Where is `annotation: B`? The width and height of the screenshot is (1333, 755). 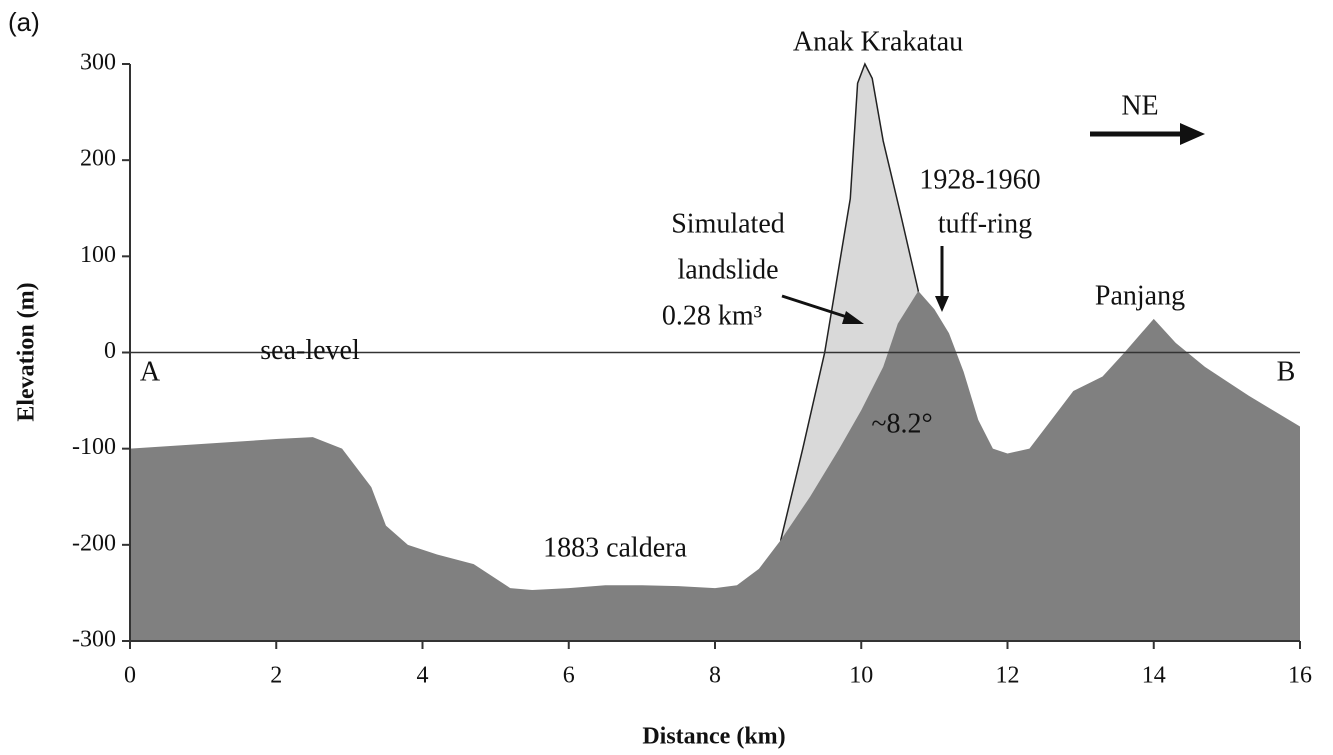
annotation: B is located at coordinates (1286, 371).